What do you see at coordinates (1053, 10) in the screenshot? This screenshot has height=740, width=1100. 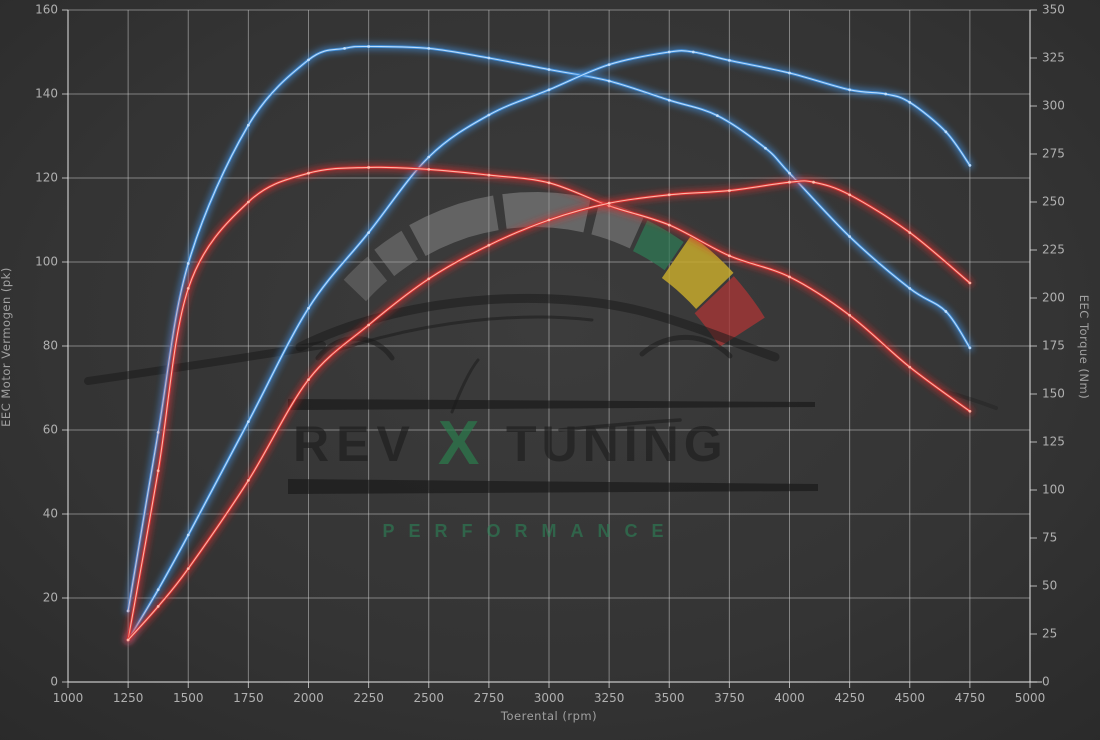 I see `tick-label: 350` at bounding box center [1053, 10].